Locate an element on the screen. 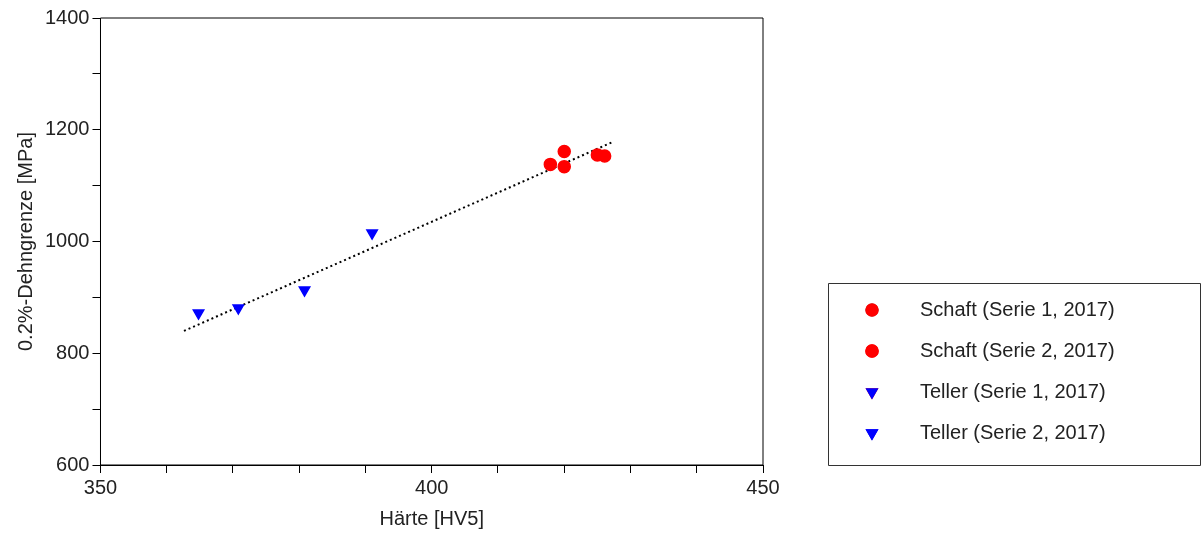  x-tick-label: 350 is located at coordinates (100, 486).